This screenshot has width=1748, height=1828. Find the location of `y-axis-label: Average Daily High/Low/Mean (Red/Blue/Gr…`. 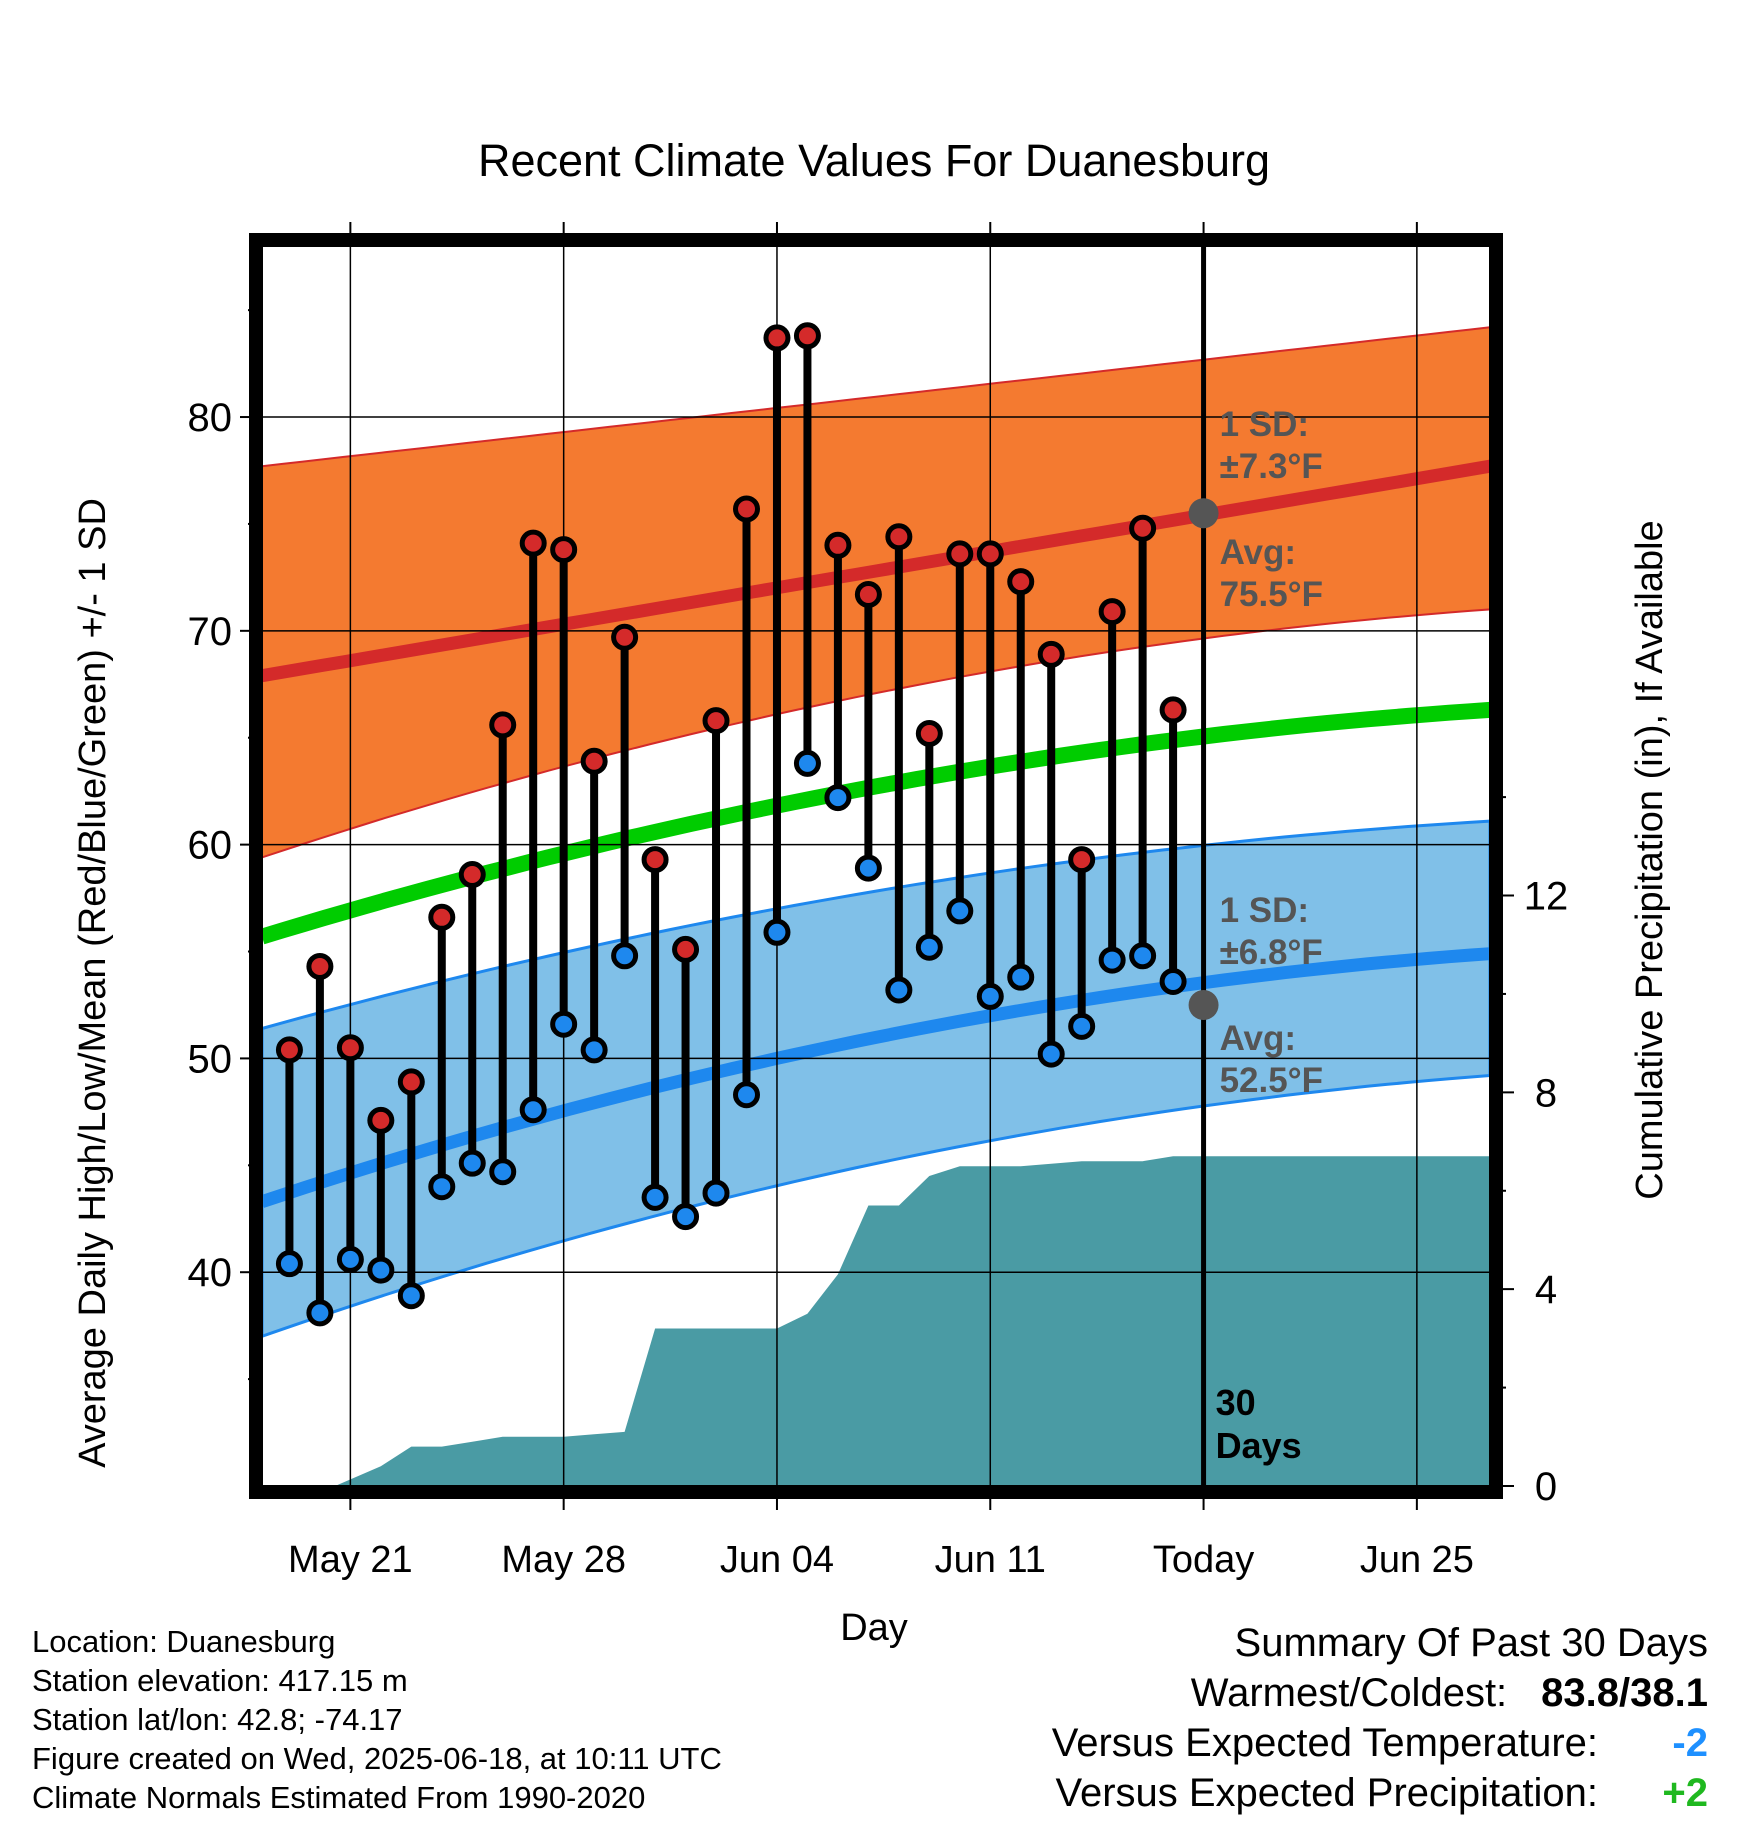

y-axis-label: Average Daily High/Low/Mean (Red/Blue/Gr… is located at coordinates (93, 983).